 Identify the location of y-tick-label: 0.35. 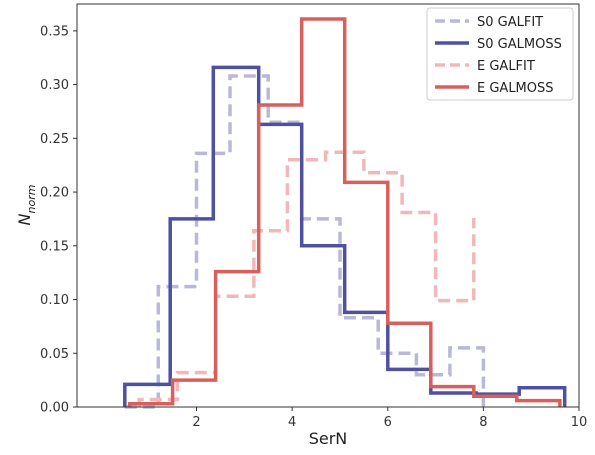
(54, 31).